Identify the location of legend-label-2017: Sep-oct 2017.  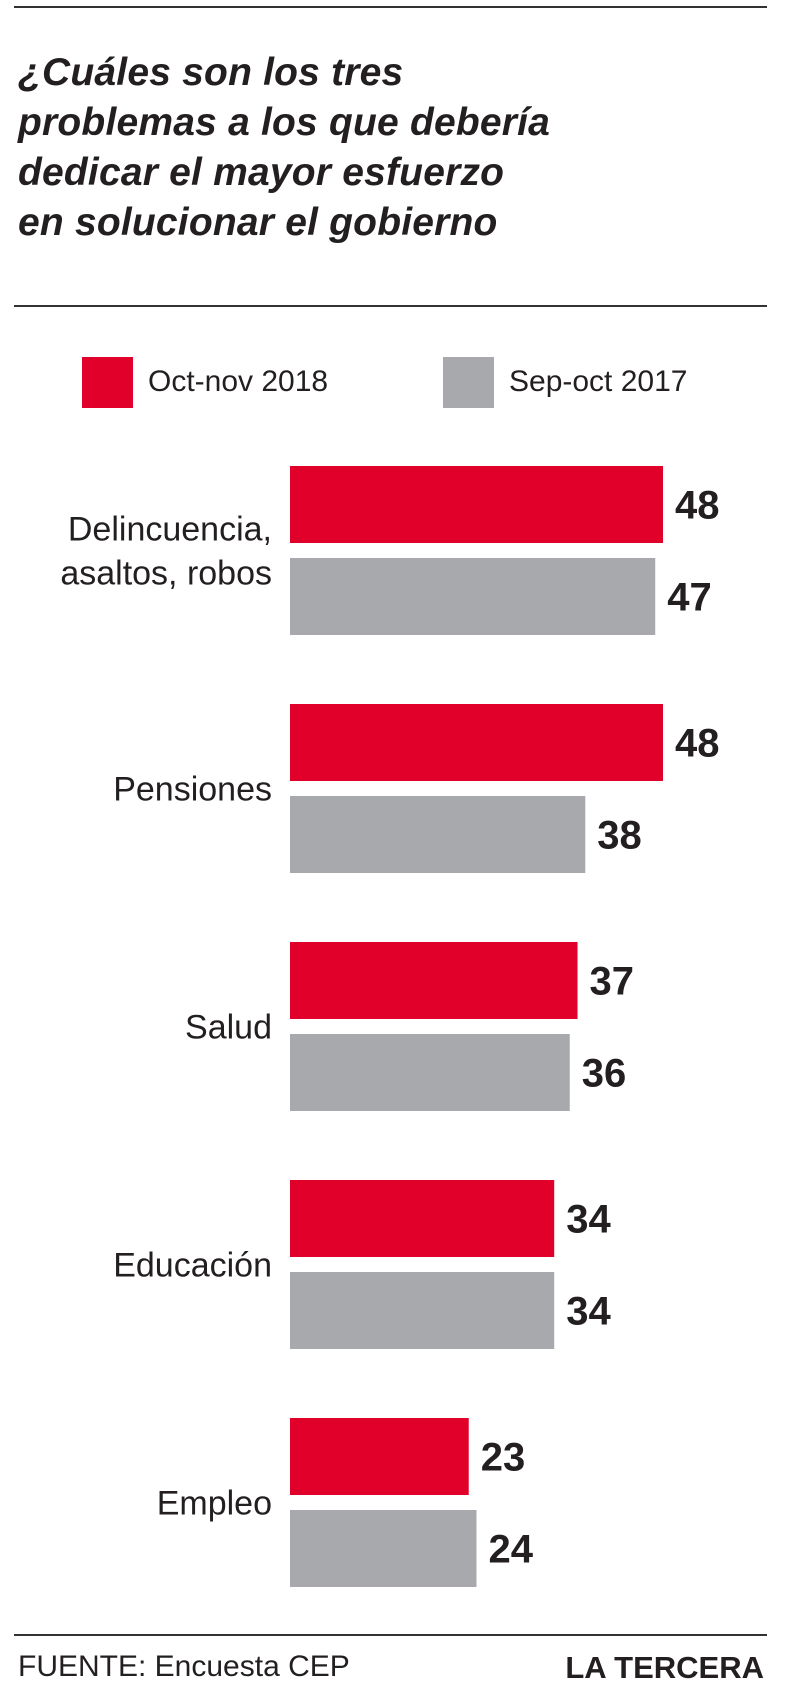
(598, 381).